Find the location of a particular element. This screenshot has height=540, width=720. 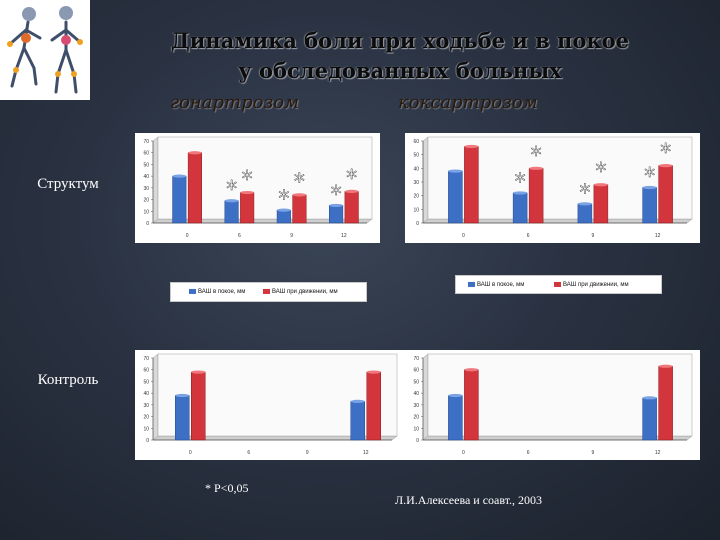

row-label-structum: Структум is located at coordinates (68, 184).